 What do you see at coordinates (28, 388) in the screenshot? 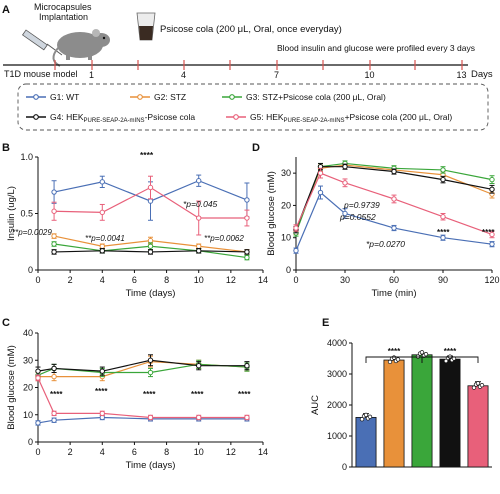
I see `y-tick-label: 20` at bounding box center [28, 388].